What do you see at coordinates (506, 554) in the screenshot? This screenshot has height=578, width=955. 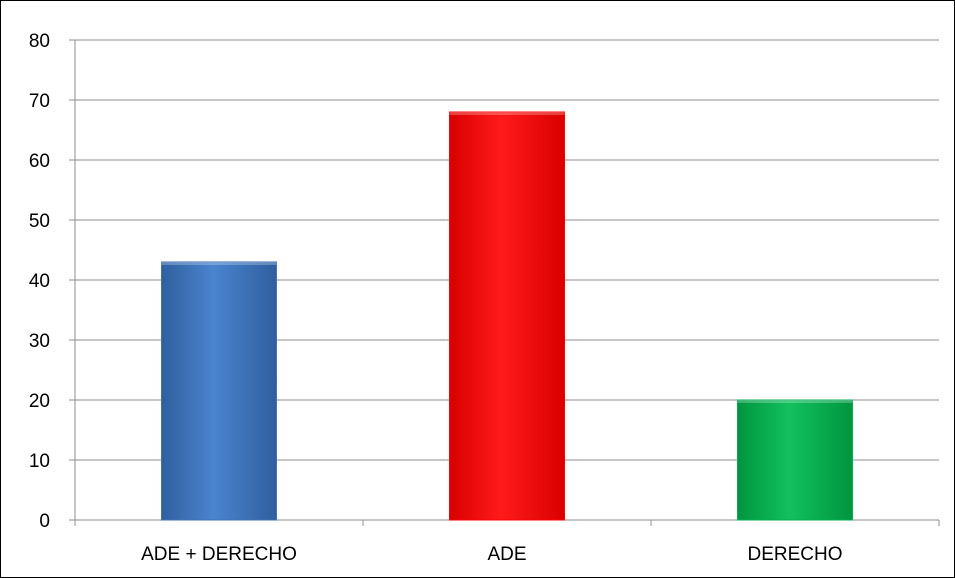 I see `x-tick-label: ADE` at bounding box center [506, 554].